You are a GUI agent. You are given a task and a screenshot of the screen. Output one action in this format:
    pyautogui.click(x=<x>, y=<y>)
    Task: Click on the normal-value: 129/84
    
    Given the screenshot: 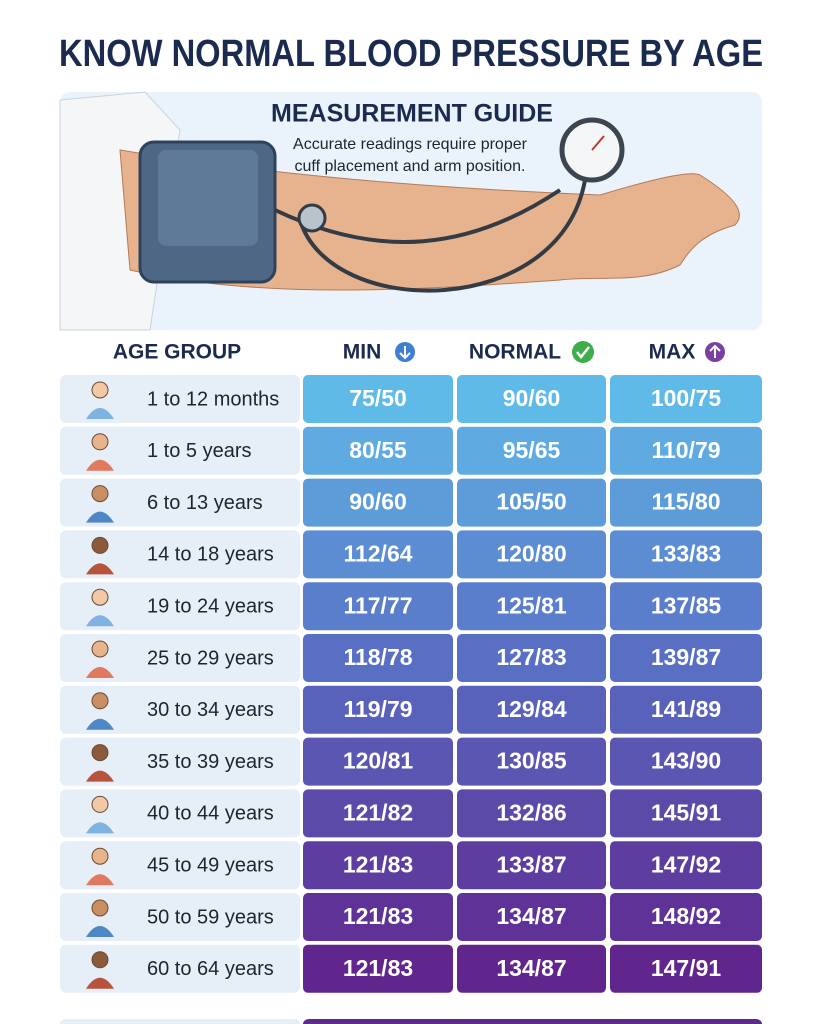 What is the action you would take?
    pyautogui.click(x=531, y=709)
    